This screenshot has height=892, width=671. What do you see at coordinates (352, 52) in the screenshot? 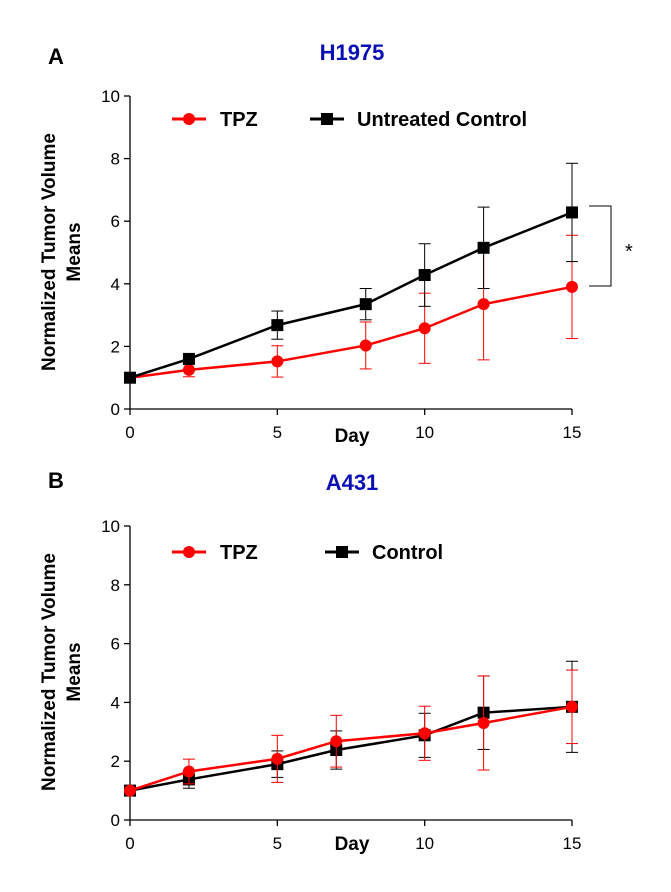
I see `panel-a-title: H1975` at bounding box center [352, 52].